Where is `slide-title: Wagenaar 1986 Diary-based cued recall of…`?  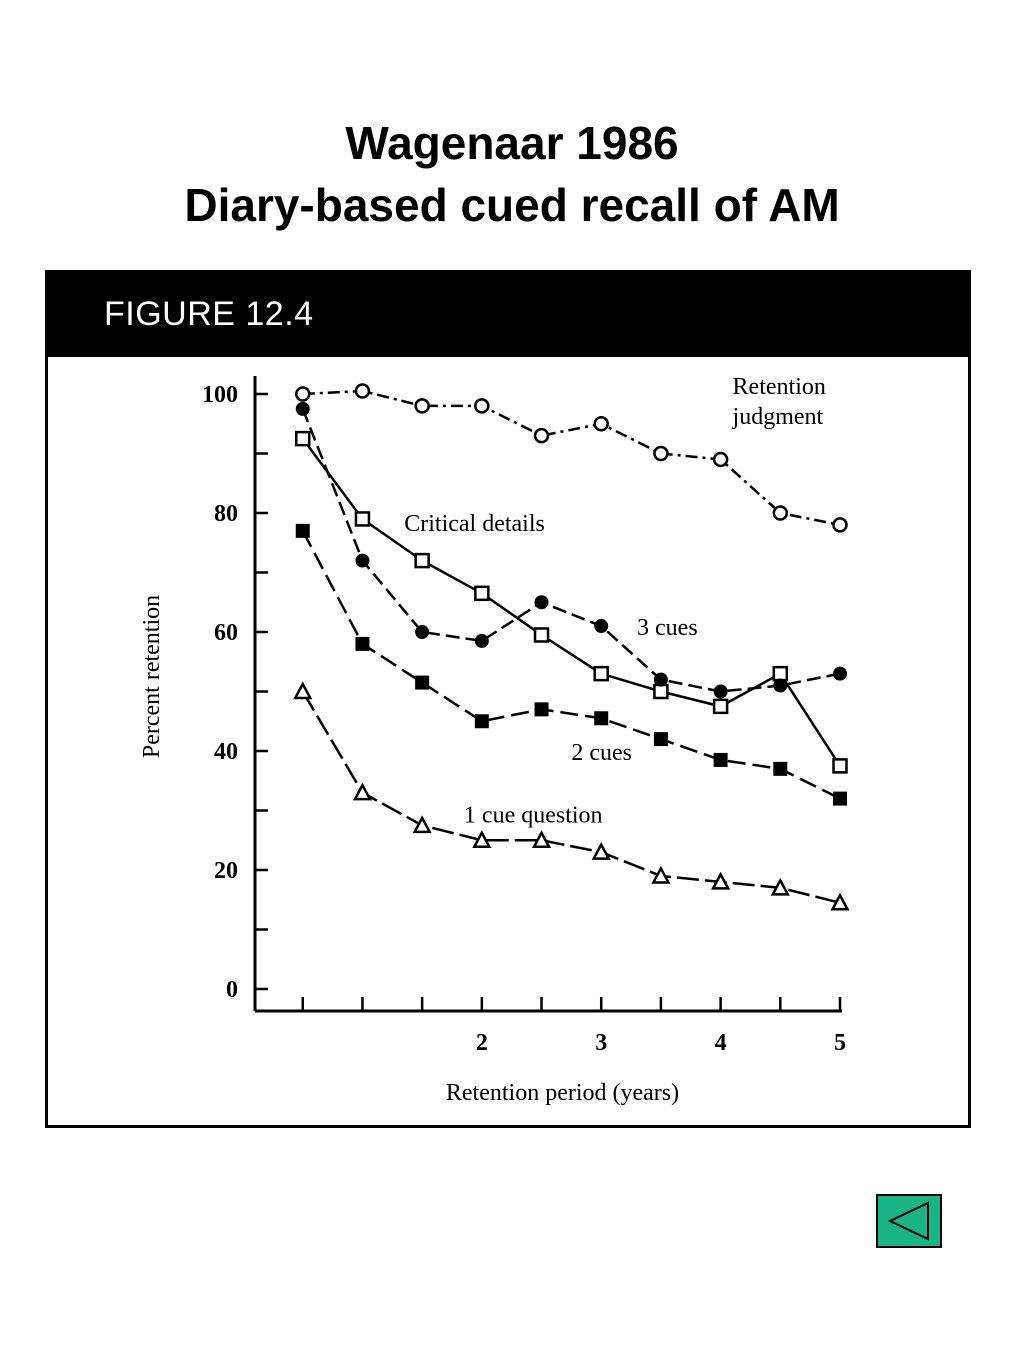
slide-title: Wagenaar 1986 Diary-based cued recall of… is located at coordinates (512, 174).